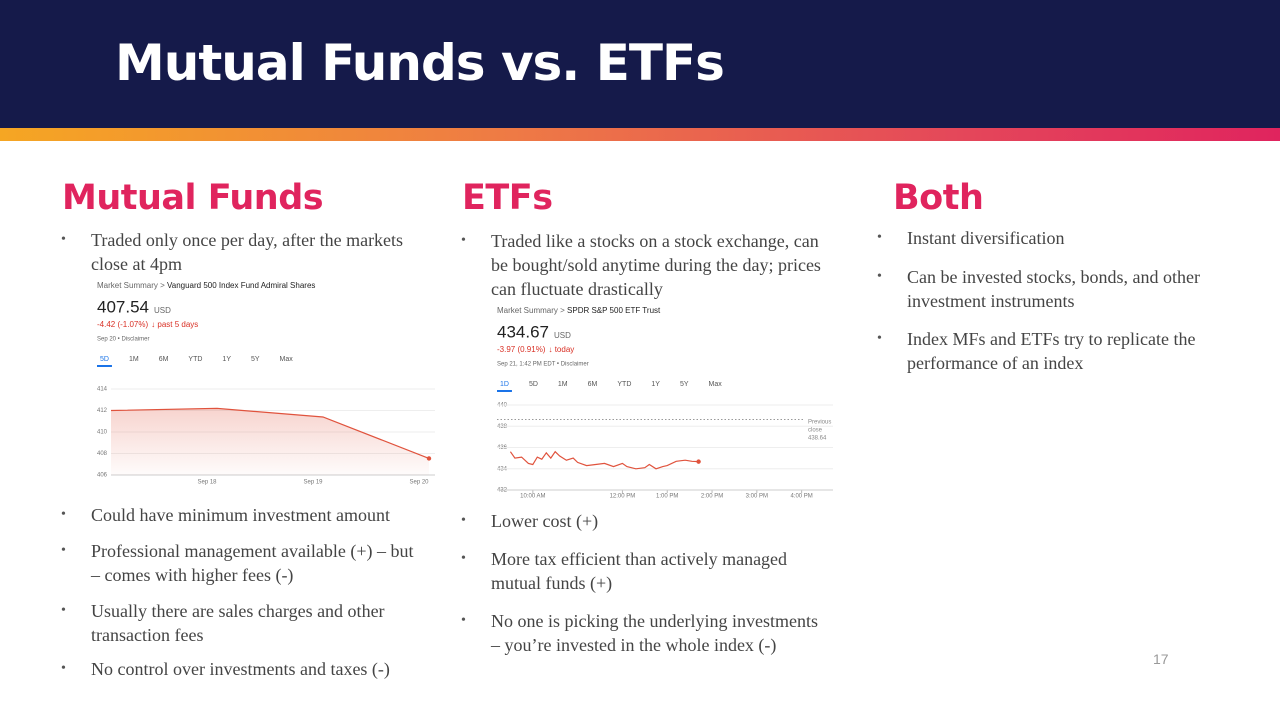 This screenshot has height=720, width=1280. Describe the element at coordinates (667, 497) in the screenshot. I see `x-tick-label: 1:00 PM` at that location.